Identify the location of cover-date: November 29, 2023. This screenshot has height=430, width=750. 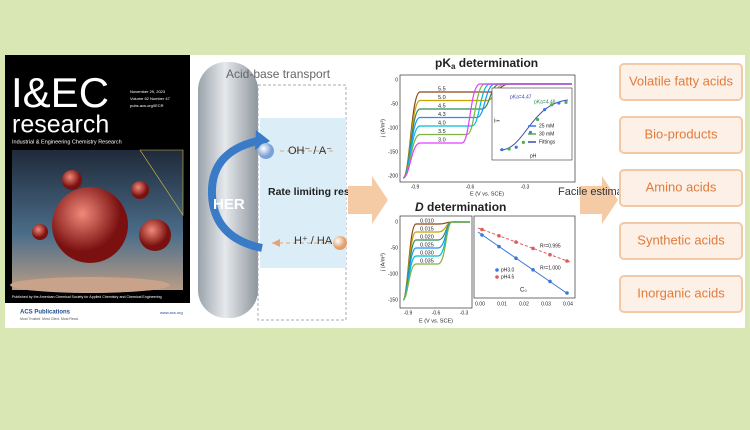
(148, 91).